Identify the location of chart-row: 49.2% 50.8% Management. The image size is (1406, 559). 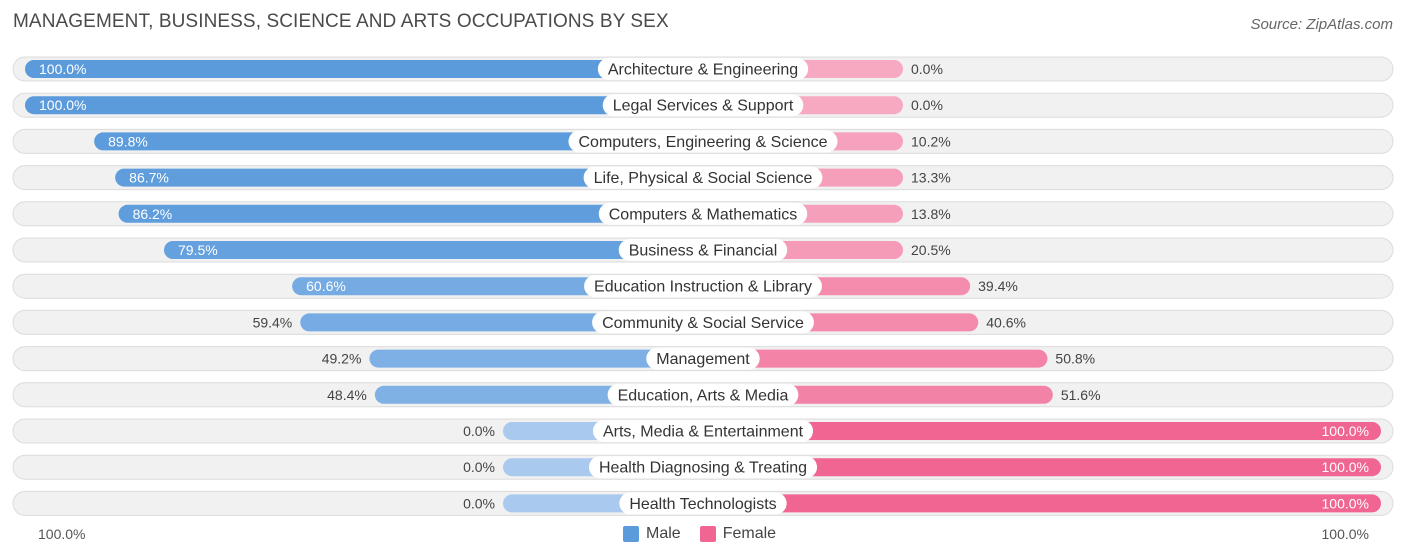
(703, 359).